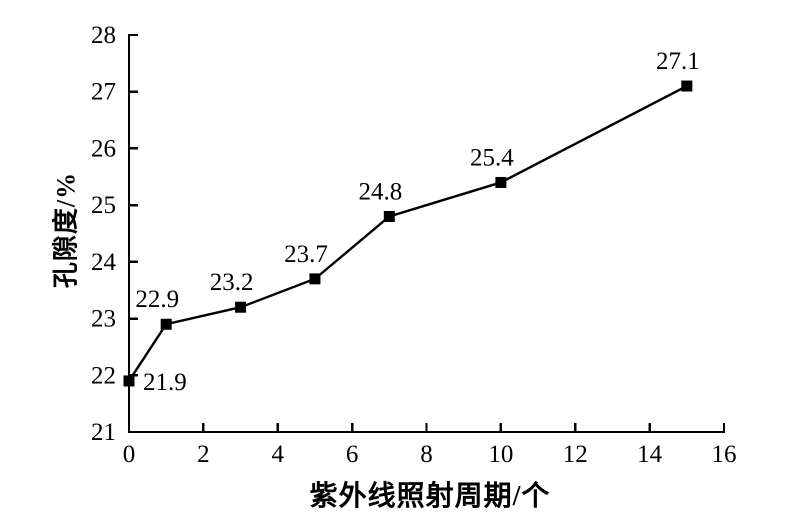  Describe the element at coordinates (157, 299) in the screenshot. I see `data-point-label: 22.9` at that location.